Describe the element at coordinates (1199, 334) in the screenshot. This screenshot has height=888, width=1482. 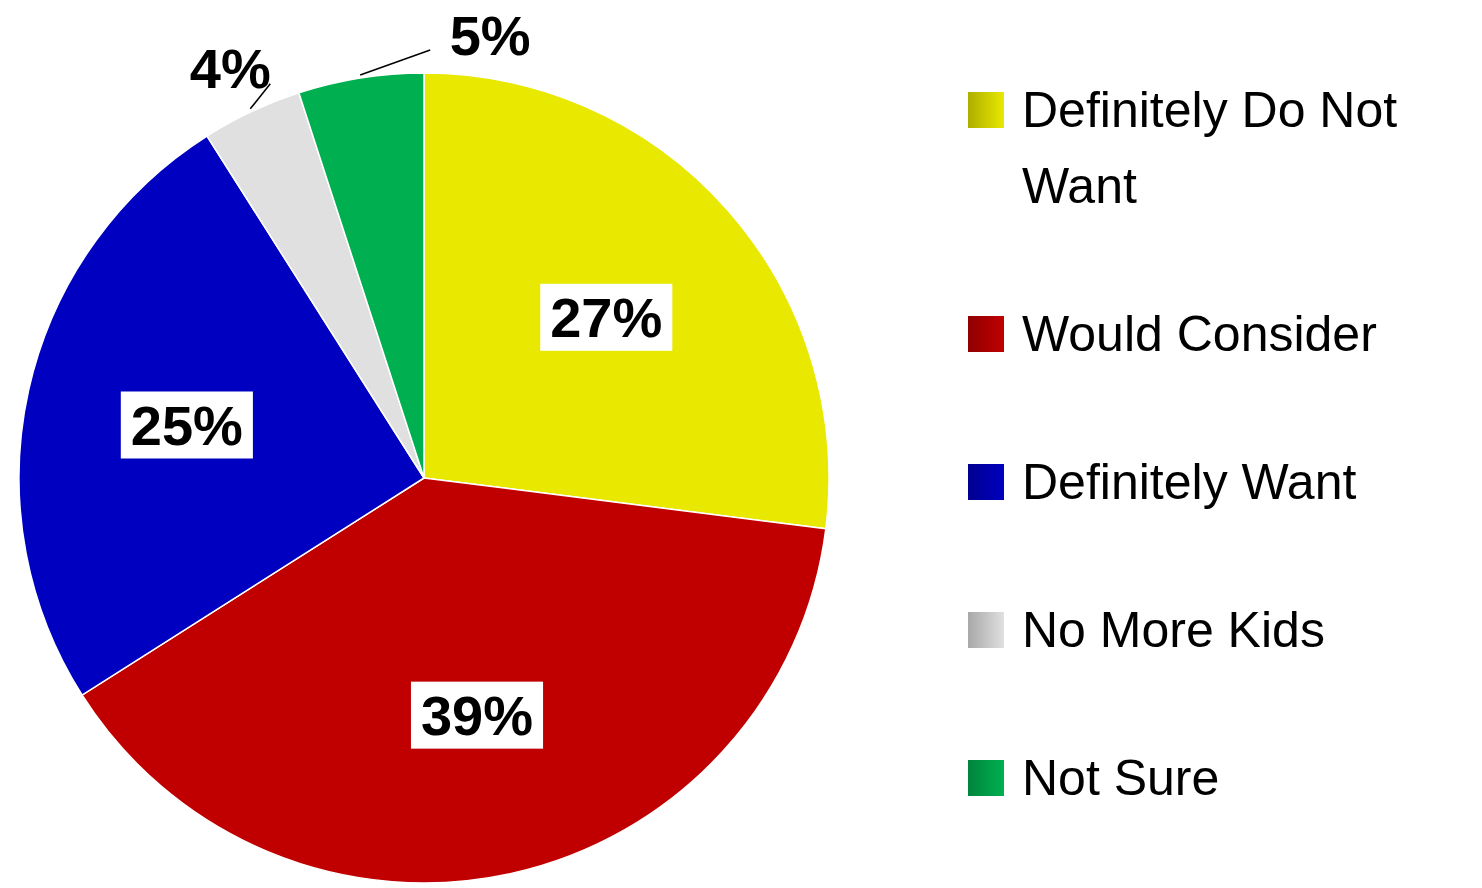
I see `legend-label: Would Consider` at that location.